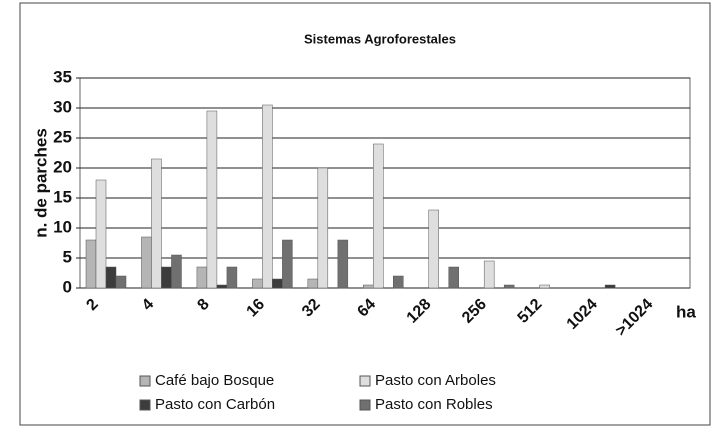 The image size is (715, 435). Describe the element at coordinates (62, 196) in the screenshot. I see `y-tick-label: 15` at that location.